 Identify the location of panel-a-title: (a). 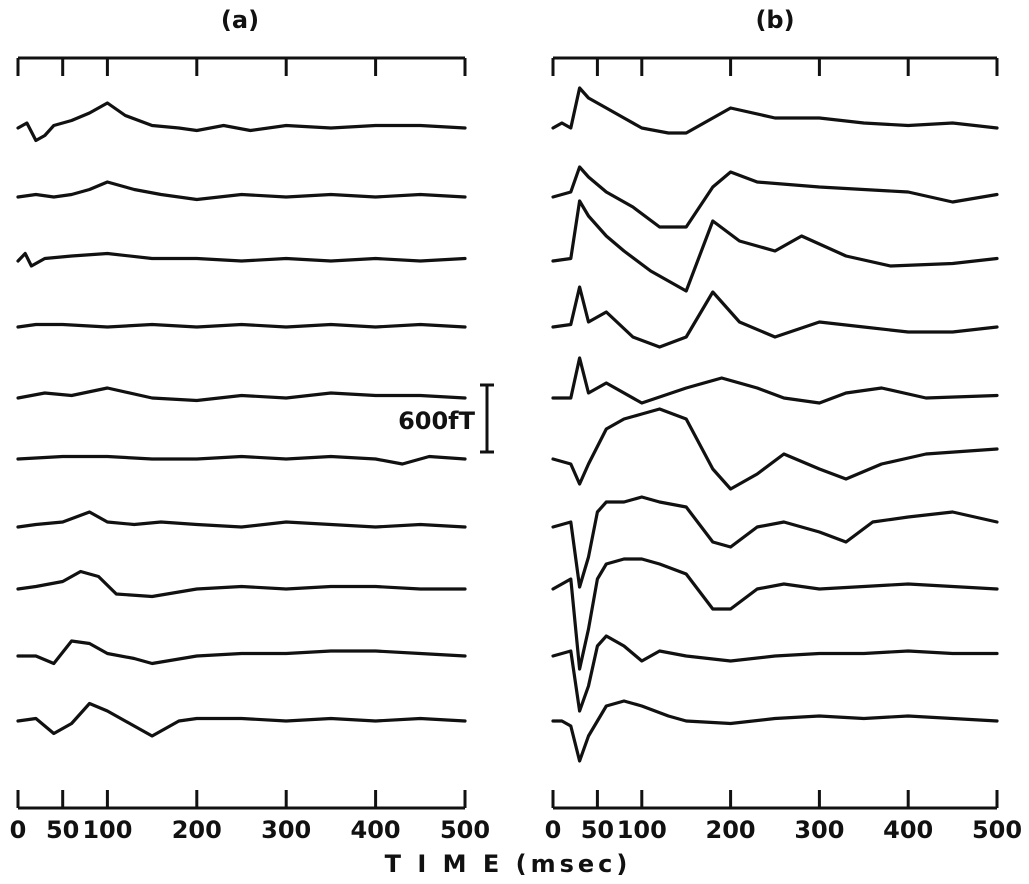
(240, 20).